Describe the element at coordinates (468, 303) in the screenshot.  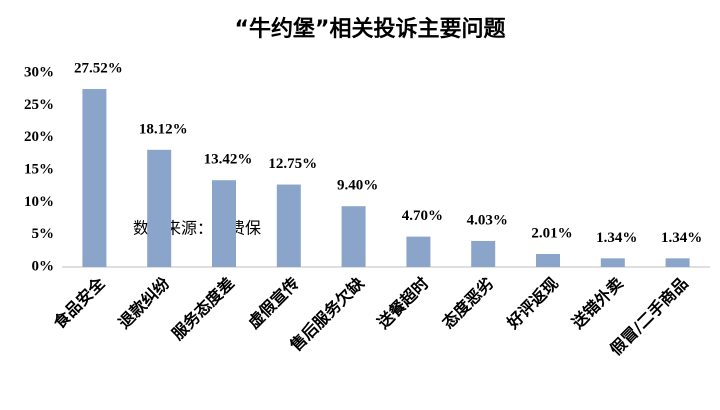
I see `x-tick-label: 态度恶劣` at that location.